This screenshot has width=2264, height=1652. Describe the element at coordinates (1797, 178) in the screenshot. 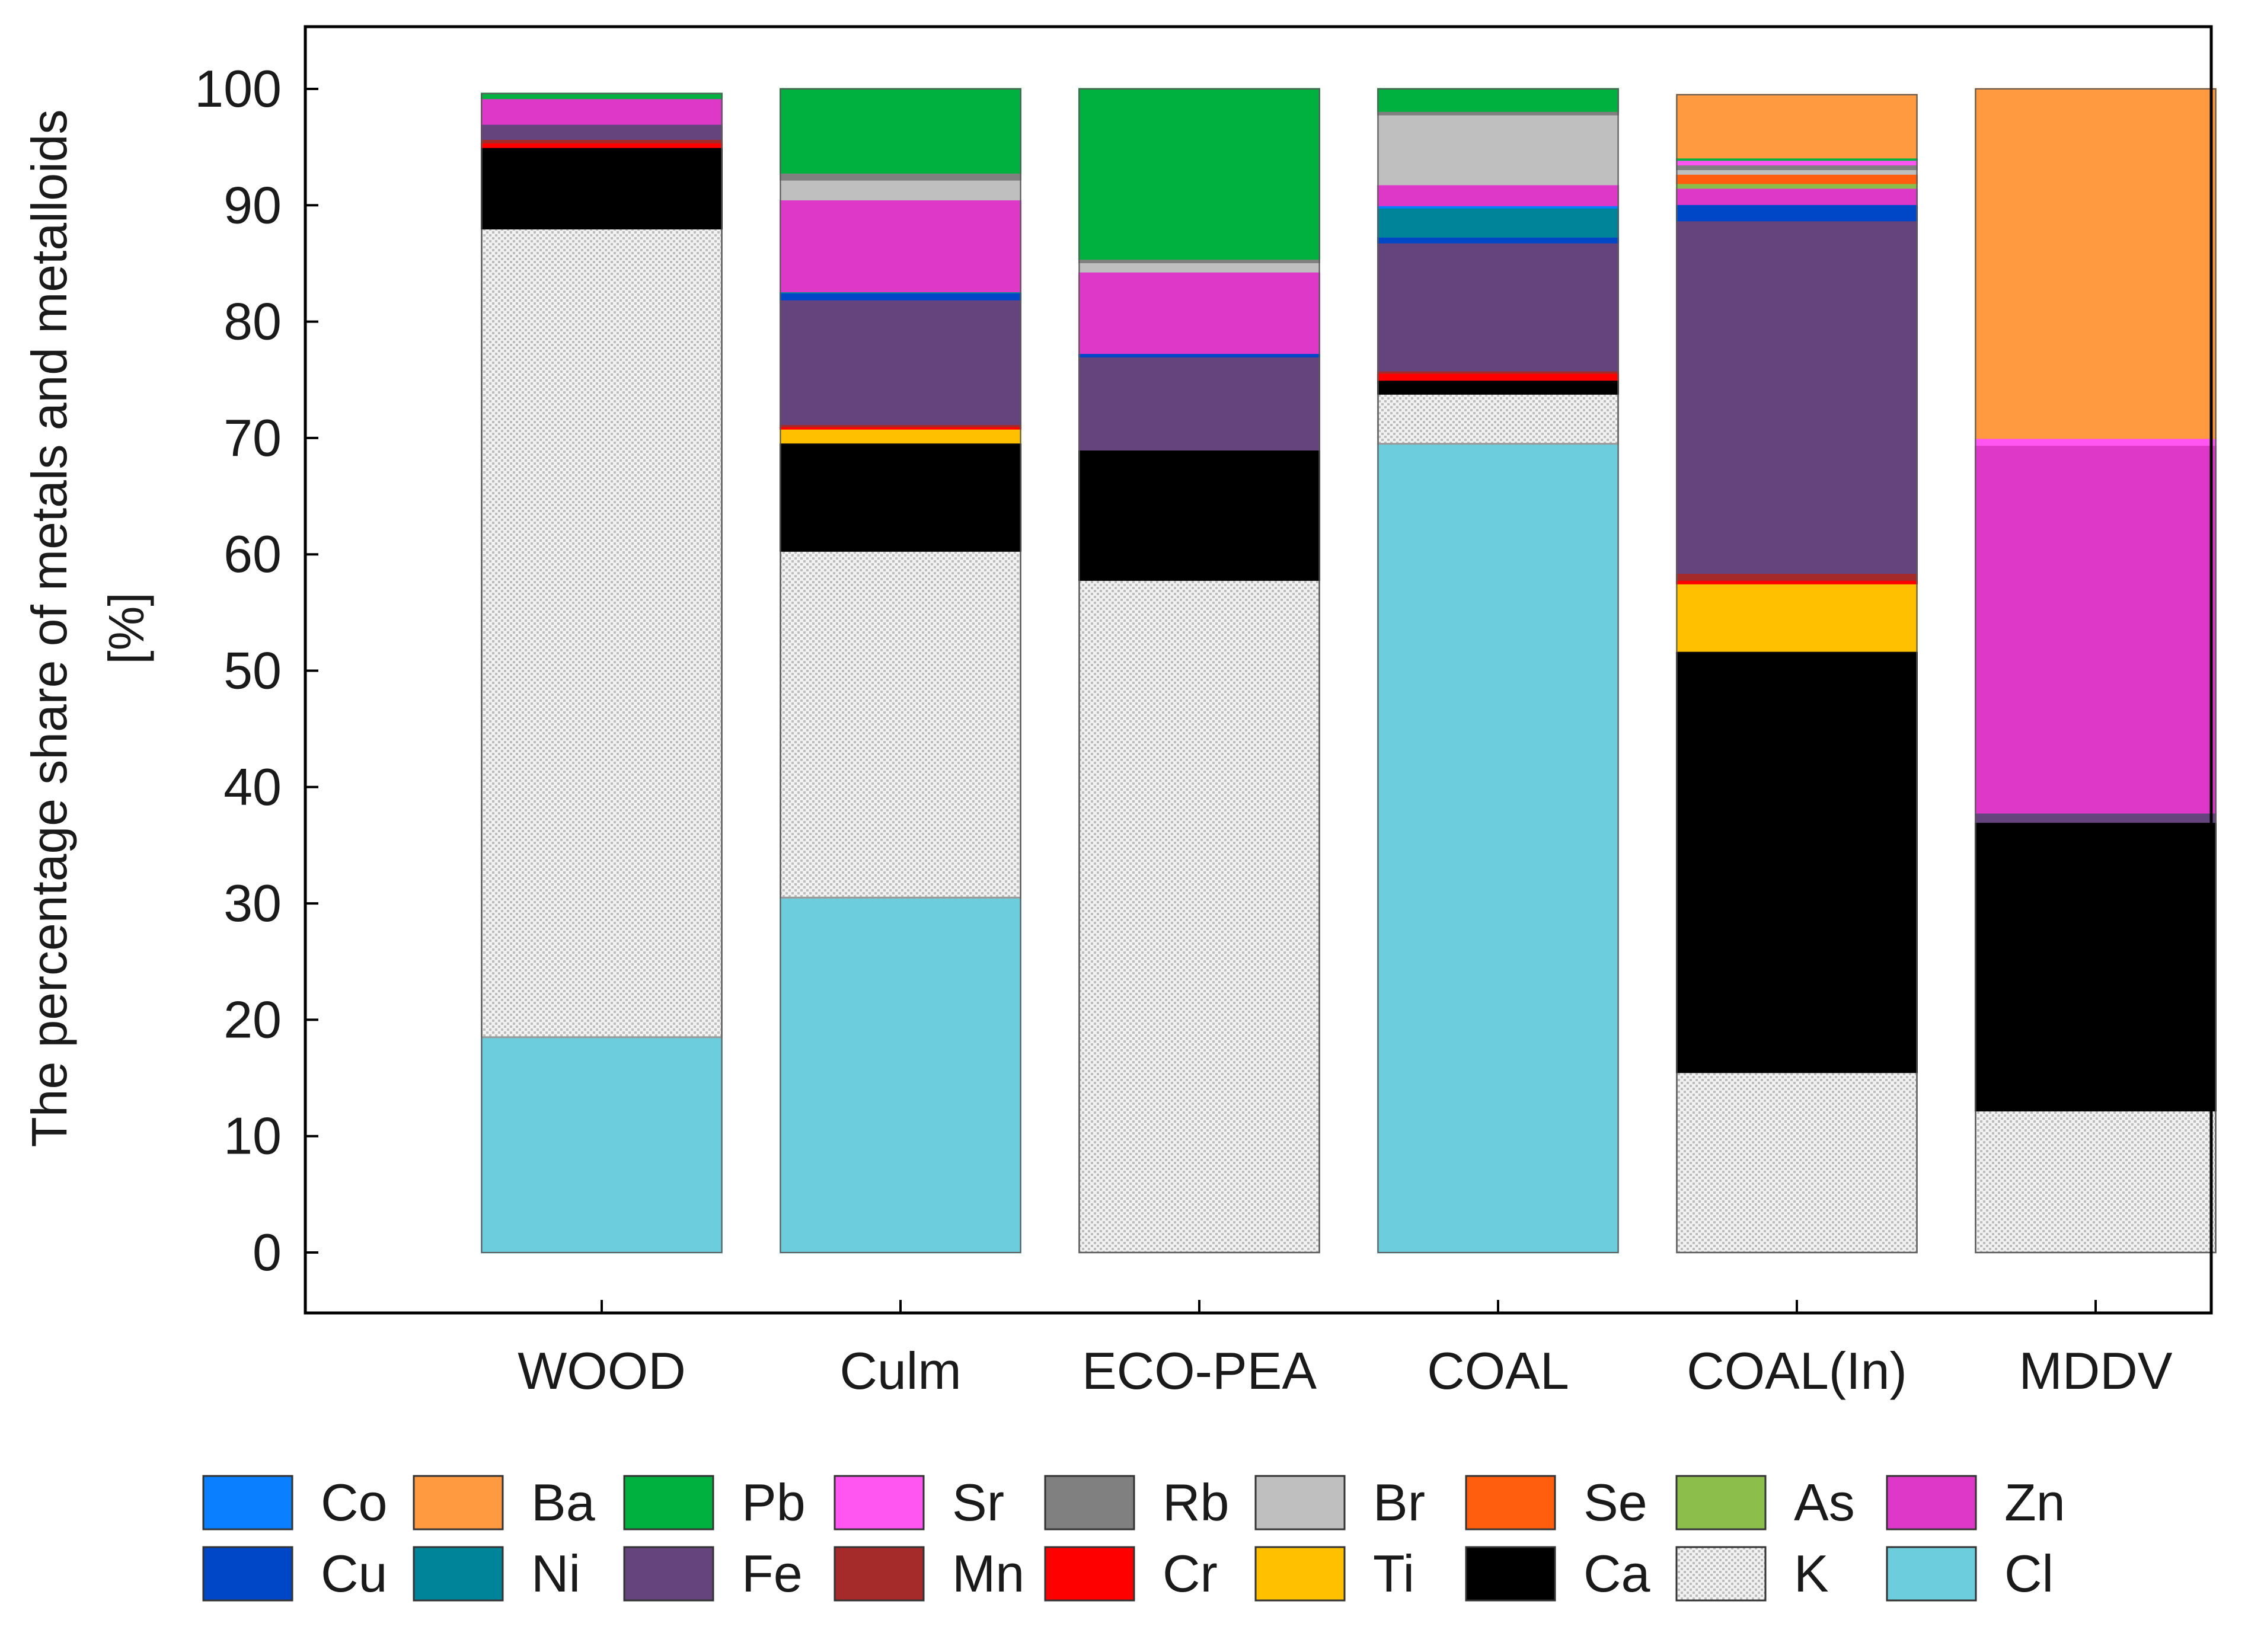

I see `bar-segment-coal-in-se` at that location.